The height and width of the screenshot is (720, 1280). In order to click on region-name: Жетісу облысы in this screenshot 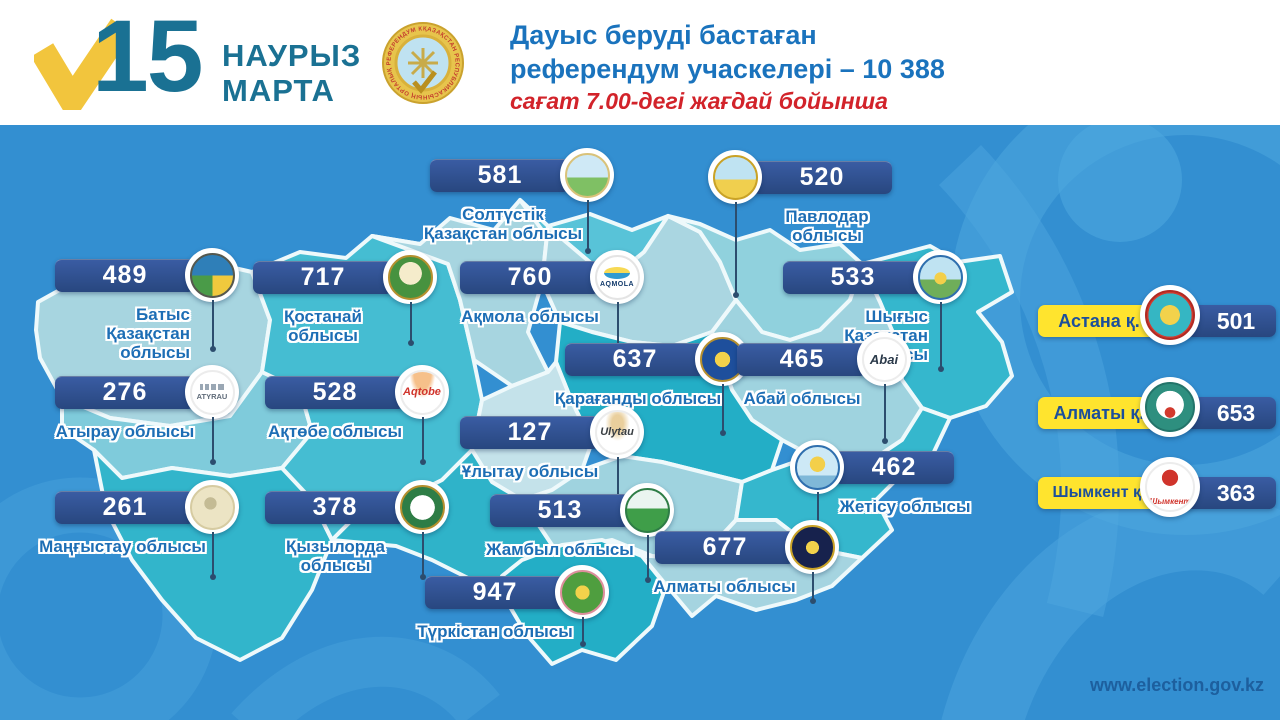, I will do `click(905, 506)`.